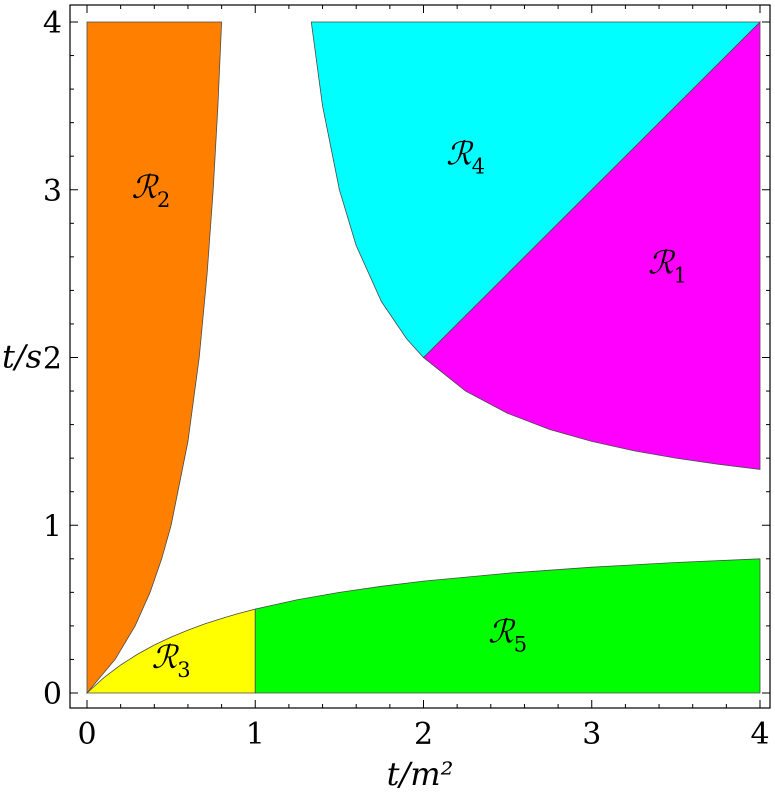 The height and width of the screenshot is (805, 775). Describe the element at coordinates (52, 526) in the screenshot. I see `y-tick-label: 1` at that location.